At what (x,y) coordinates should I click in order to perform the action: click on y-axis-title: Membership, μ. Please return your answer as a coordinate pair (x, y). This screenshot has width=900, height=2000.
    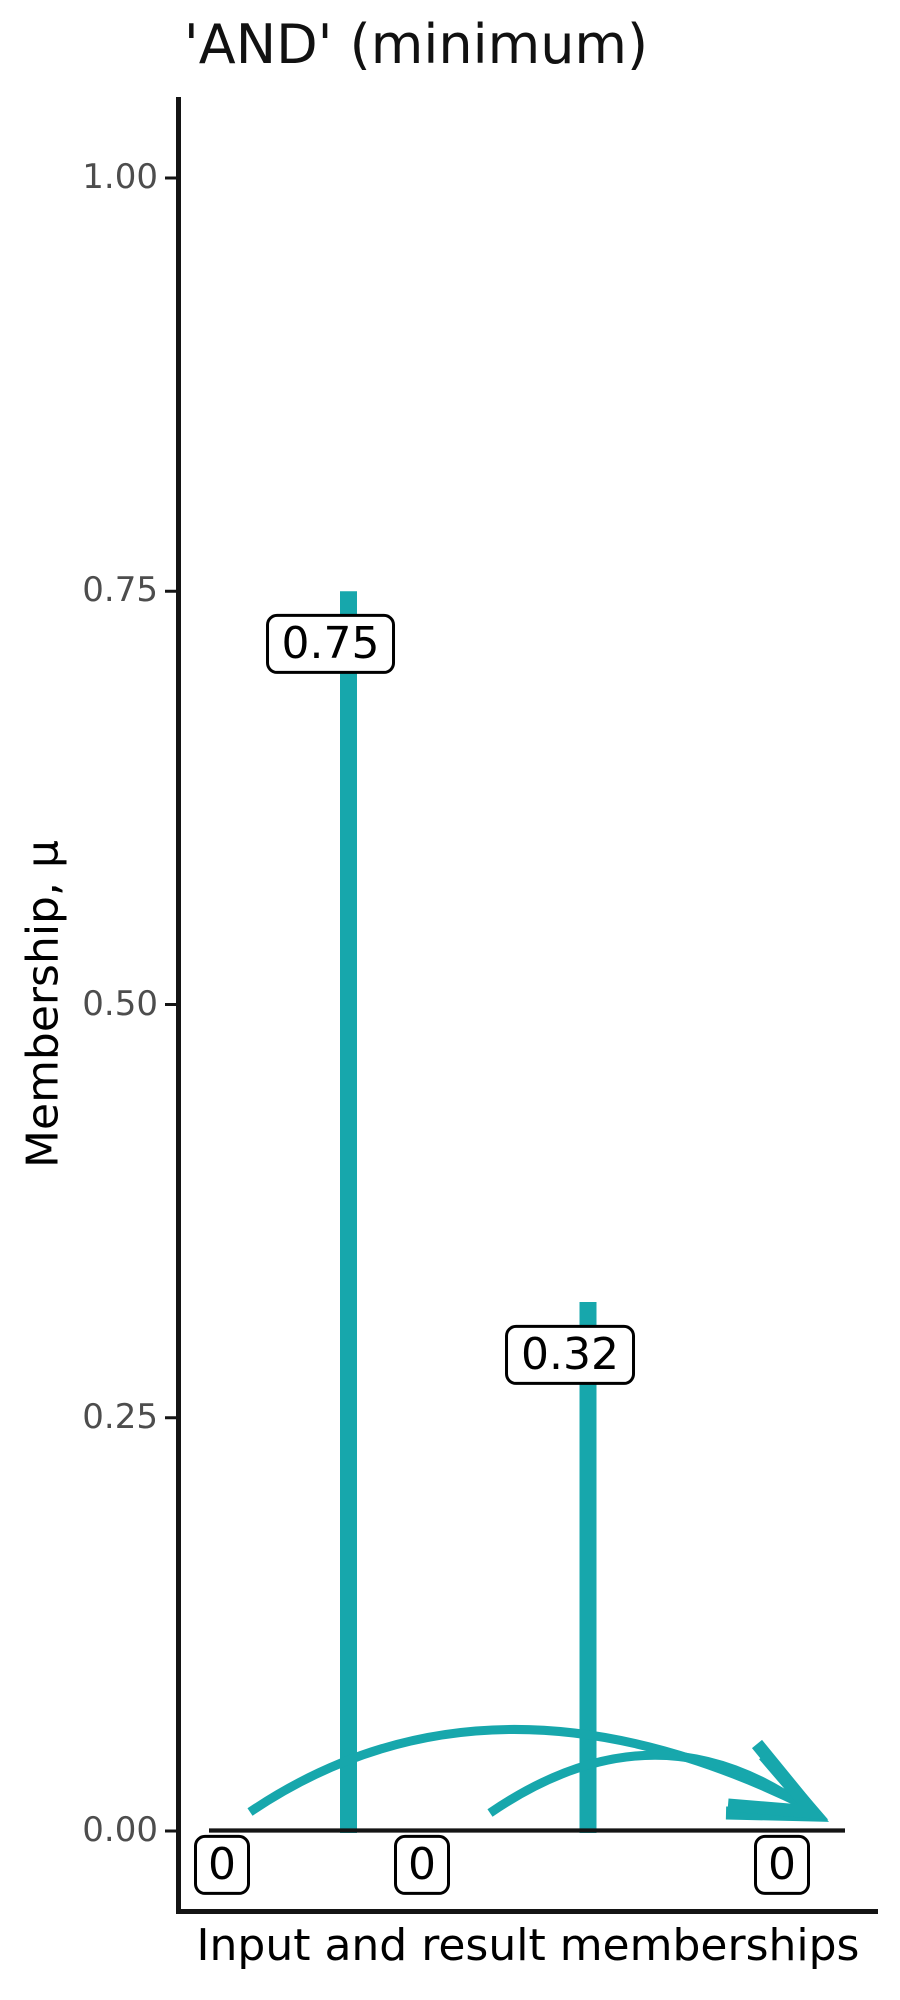
    Looking at the image, I should click on (43, 1004).